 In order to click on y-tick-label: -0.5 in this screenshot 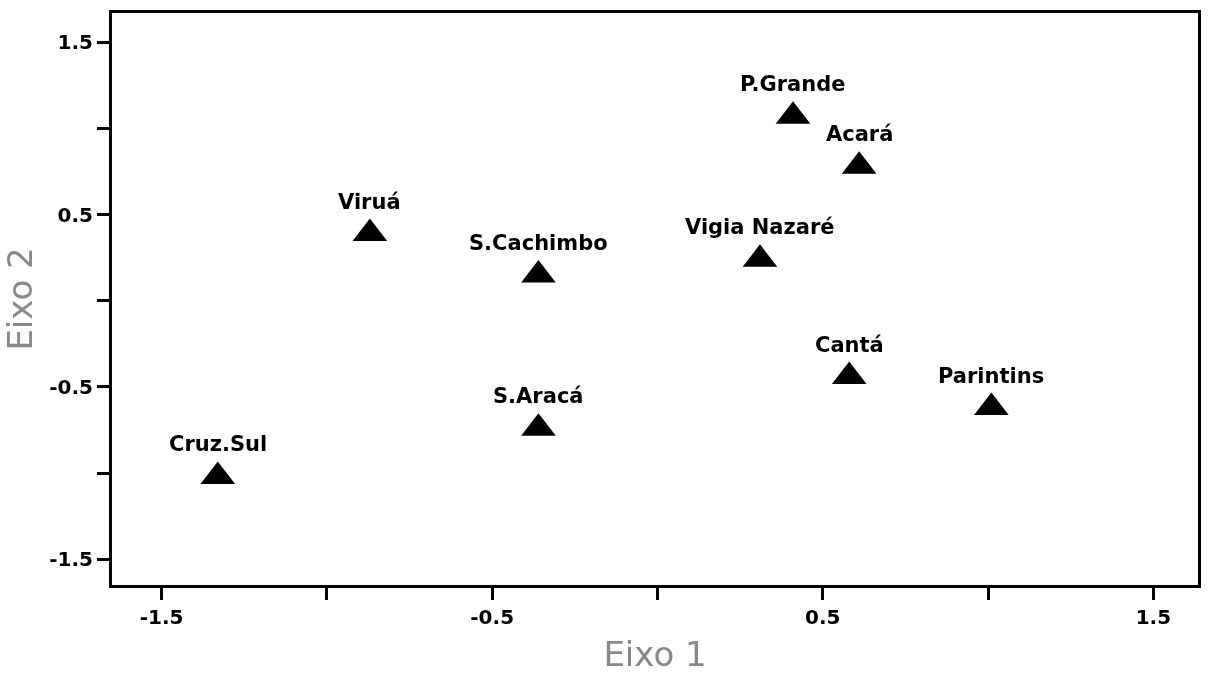, I will do `click(71, 386)`.